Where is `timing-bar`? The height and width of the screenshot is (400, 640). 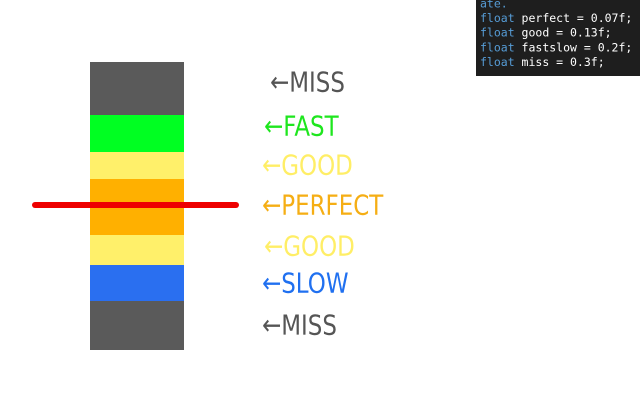 timing-bar is located at coordinates (137, 206).